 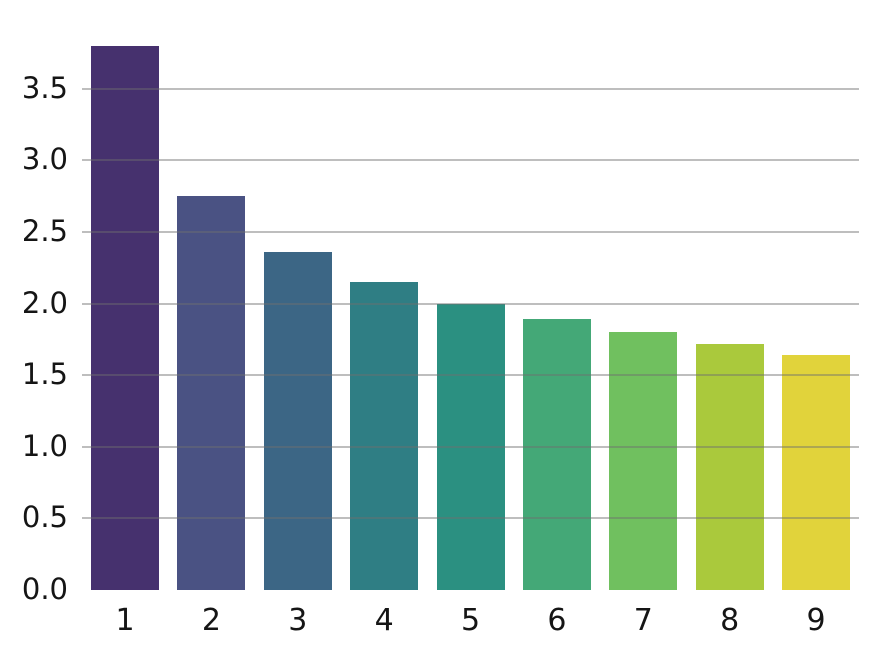 What do you see at coordinates (384, 620) in the screenshot?
I see `x-tick-label-4: 4` at bounding box center [384, 620].